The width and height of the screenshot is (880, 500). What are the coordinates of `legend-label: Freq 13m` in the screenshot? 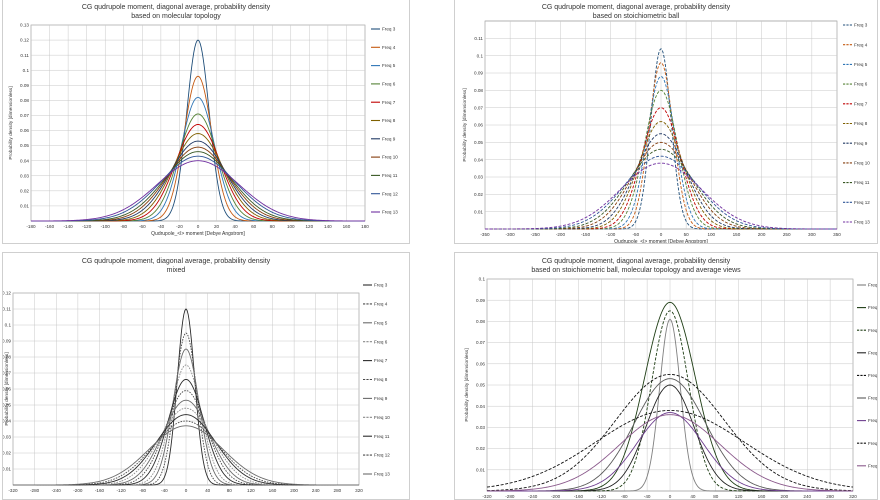 It's located at (873, 465).